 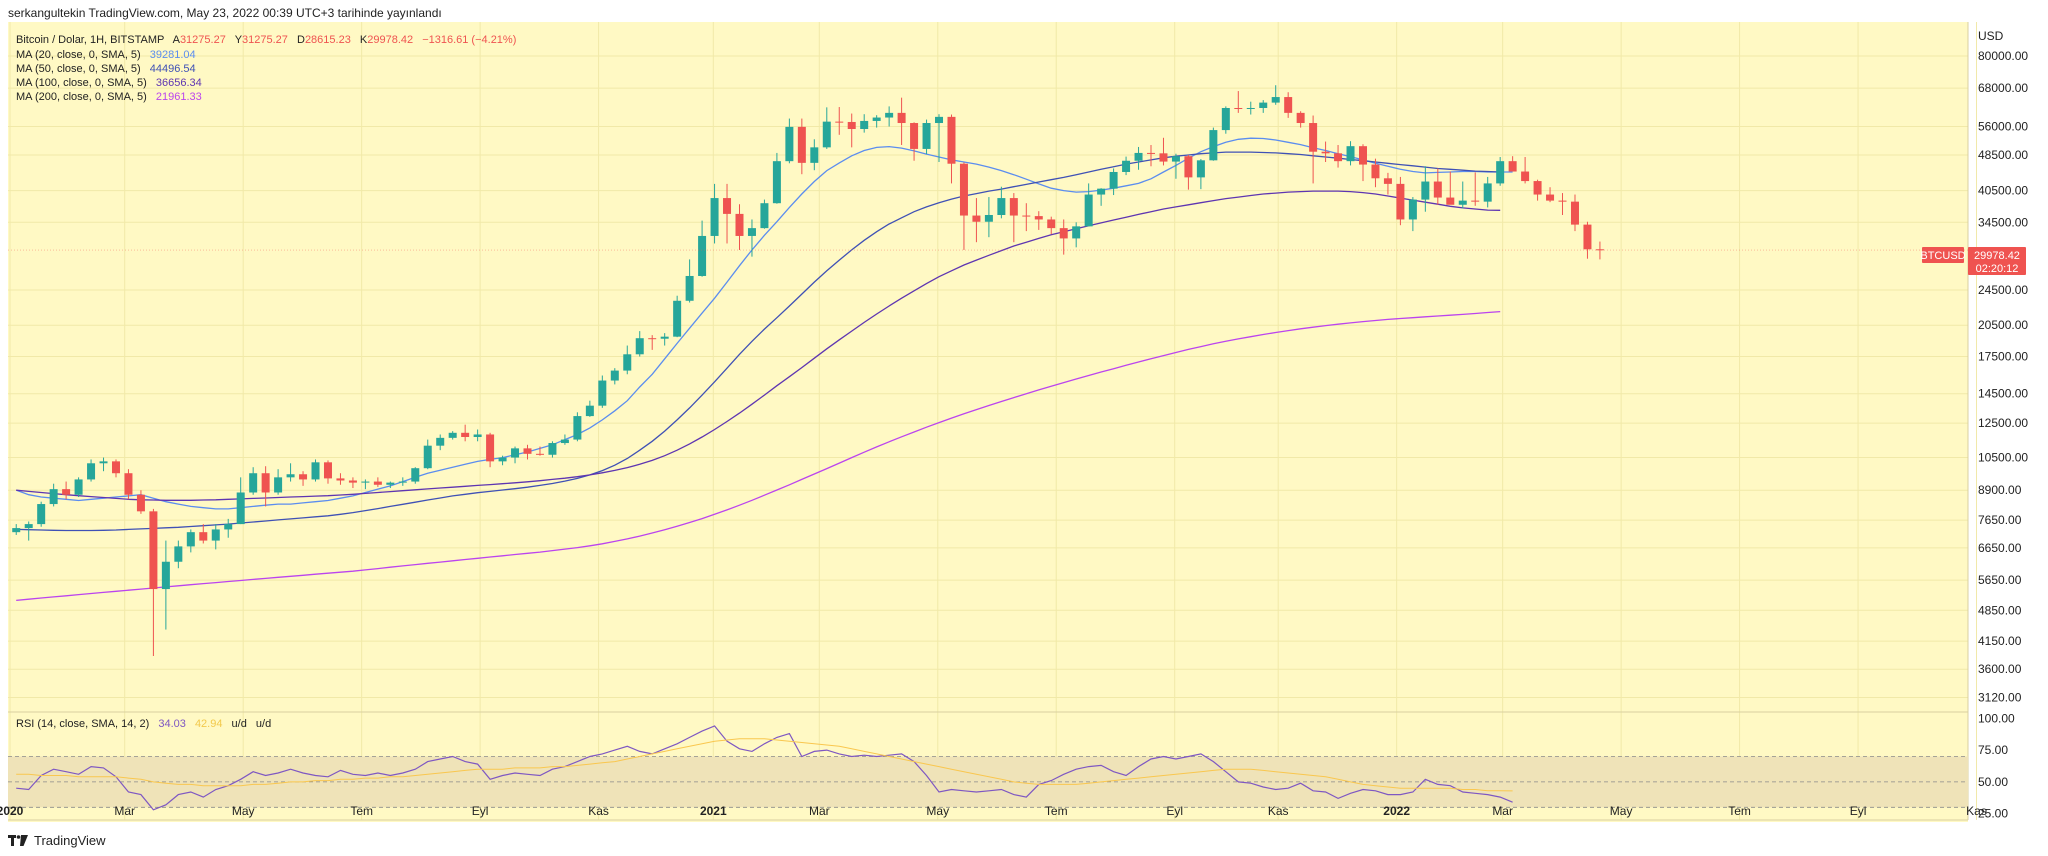 I want to click on price-tick-label: 24500.00, so click(x=2003, y=290).